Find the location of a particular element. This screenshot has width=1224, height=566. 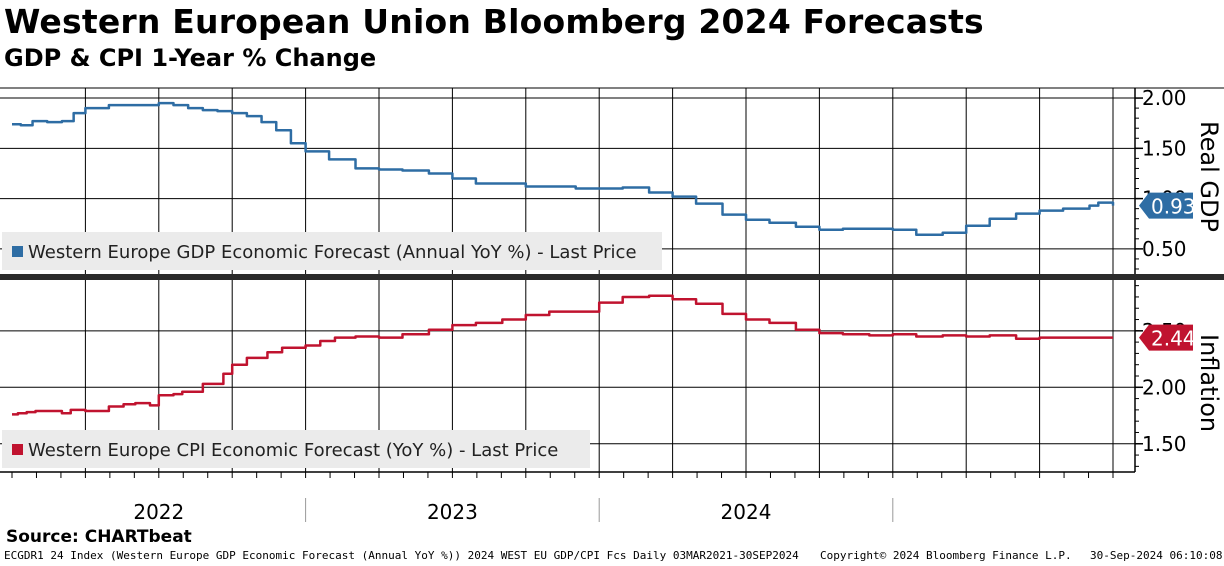

gdp-axis-title: Real GDP is located at coordinates (1209, 176).